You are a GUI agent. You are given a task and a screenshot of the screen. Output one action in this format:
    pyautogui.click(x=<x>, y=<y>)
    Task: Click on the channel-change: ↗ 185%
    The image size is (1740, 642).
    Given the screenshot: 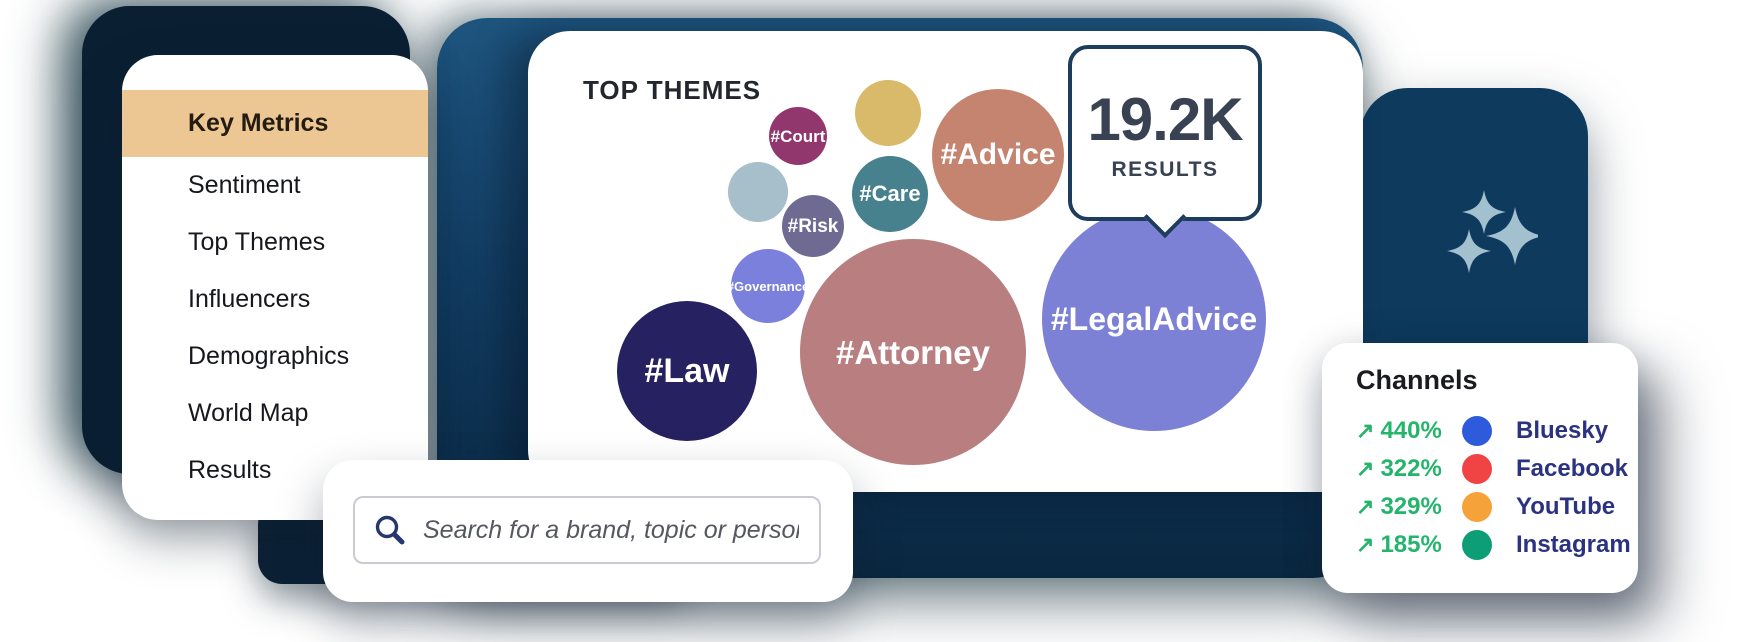 What is the action you would take?
    pyautogui.click(x=1409, y=545)
    